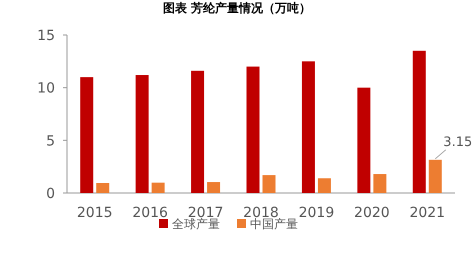 This screenshot has height=262, width=474. I want to click on data-label: 3.15, so click(457, 142).